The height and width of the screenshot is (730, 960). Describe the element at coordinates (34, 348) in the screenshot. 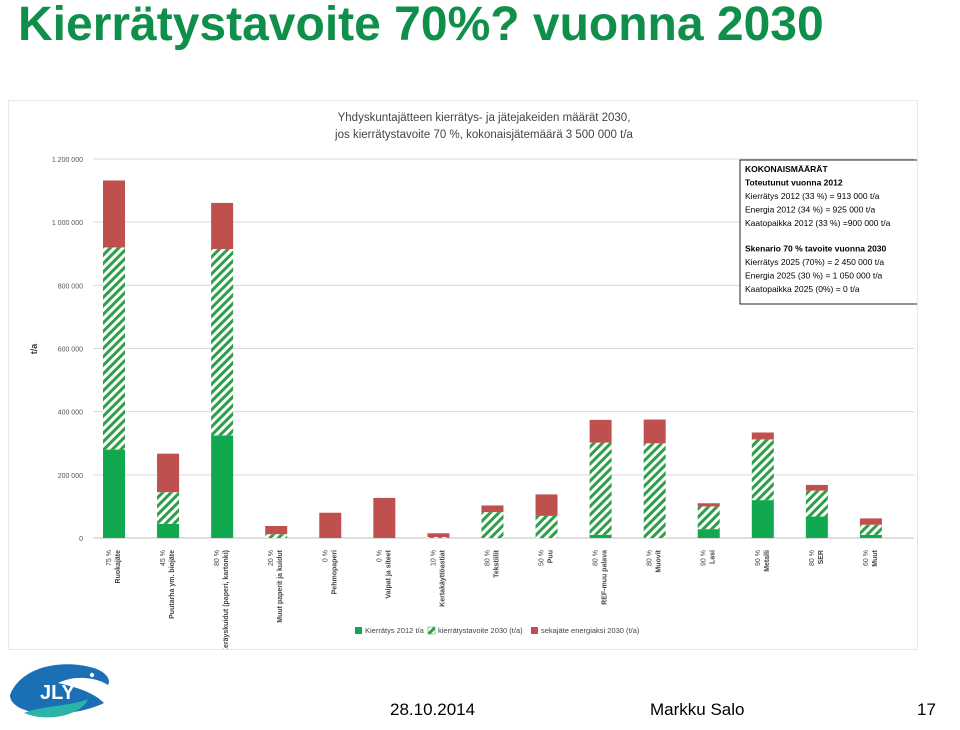

I see `y-axis-label: t/a` at that location.